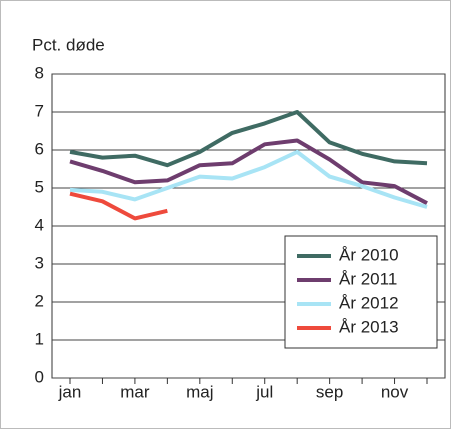  Describe the element at coordinates (39, 72) in the screenshot. I see `y-tick-label: 8` at that location.